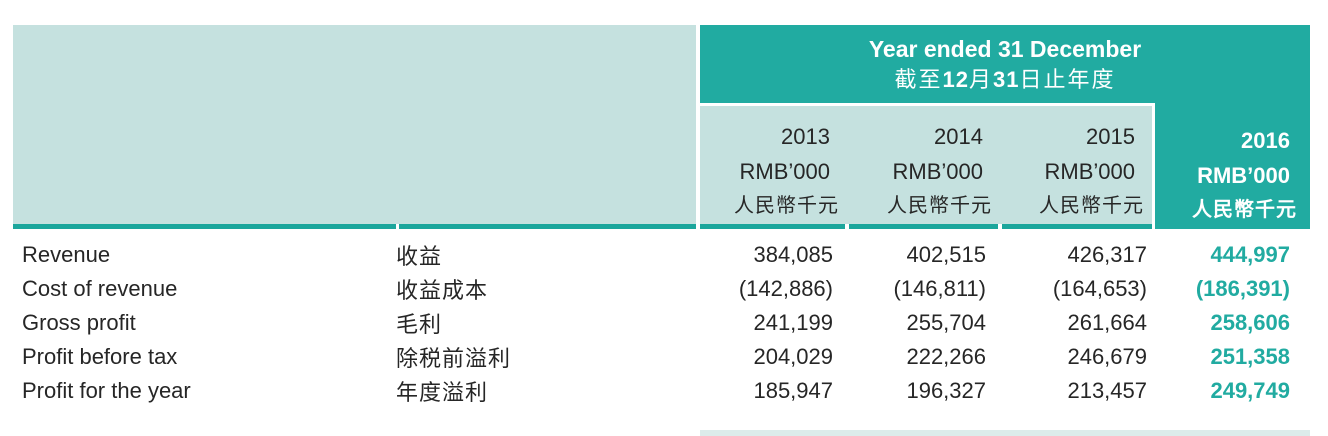  What do you see at coordinates (419, 324) in the screenshot?
I see `row-label-zh: 毛利` at bounding box center [419, 324].